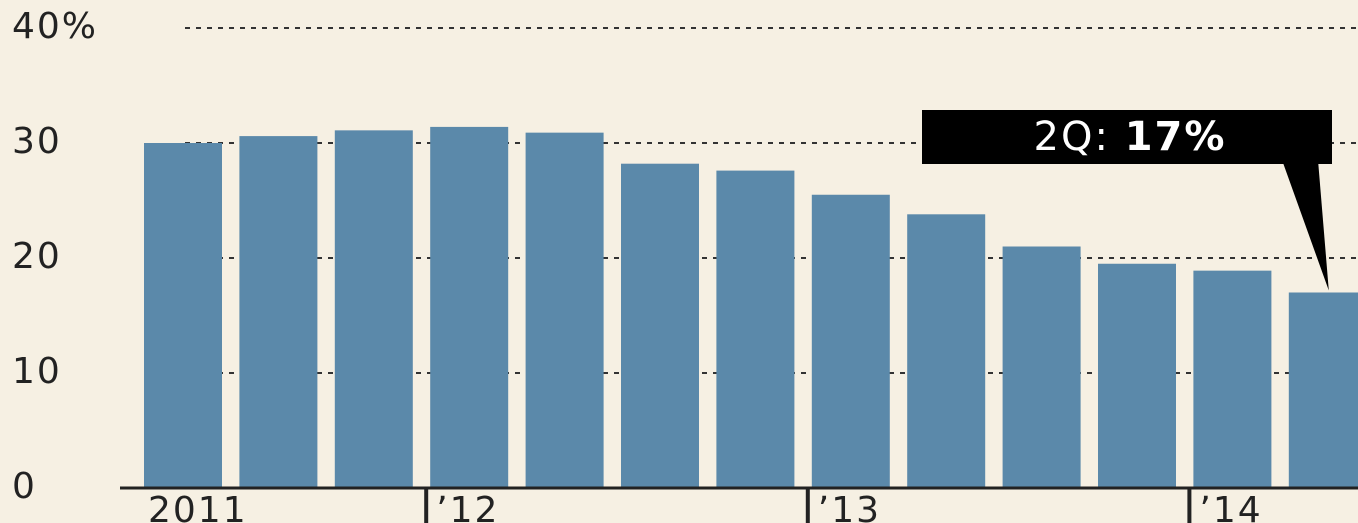  I want to click on callout-box, so click(1127, 137).